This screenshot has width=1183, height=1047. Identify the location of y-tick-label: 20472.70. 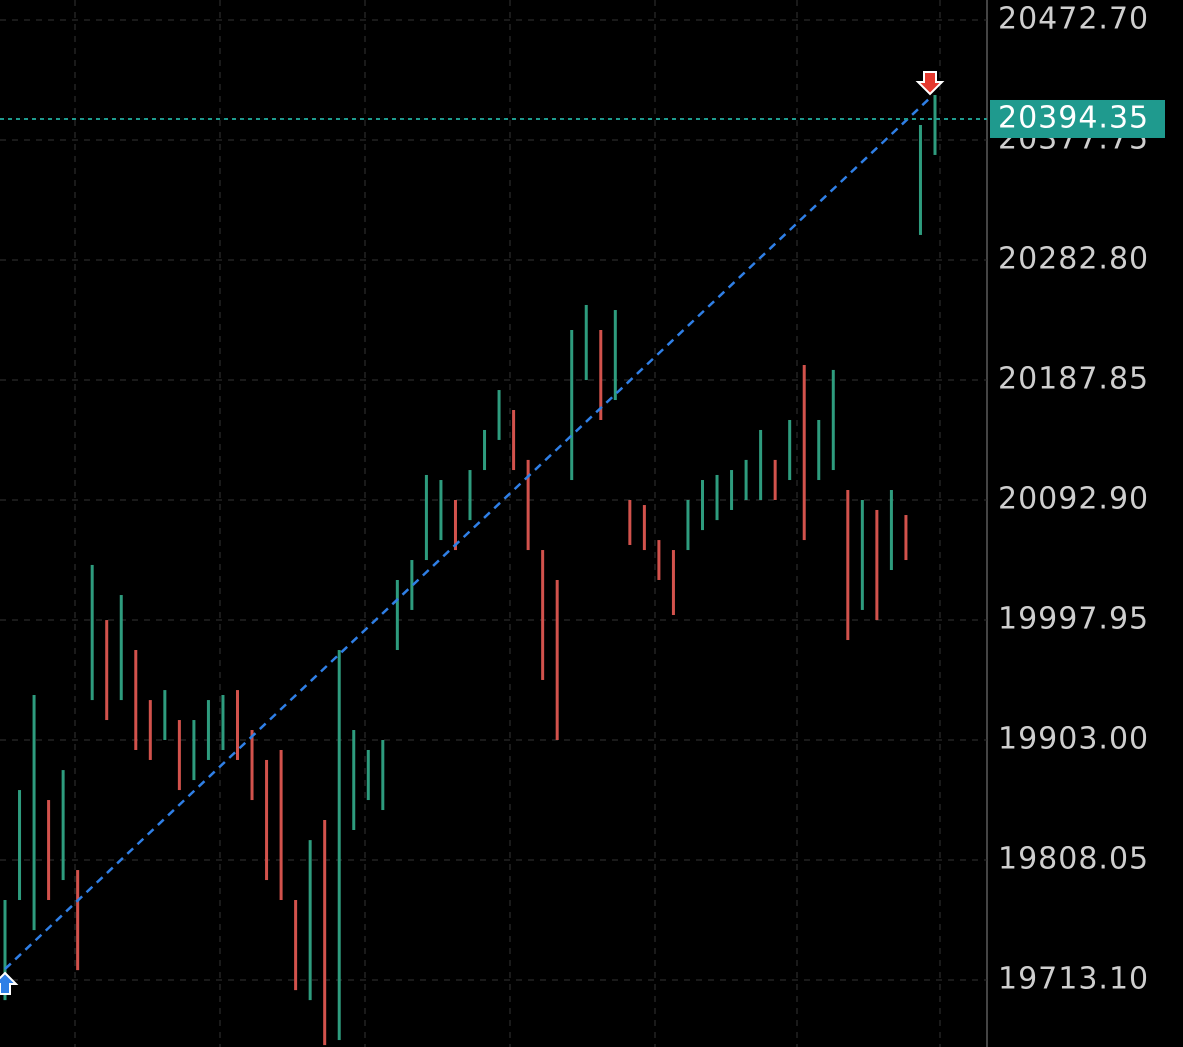
(1073, 18).